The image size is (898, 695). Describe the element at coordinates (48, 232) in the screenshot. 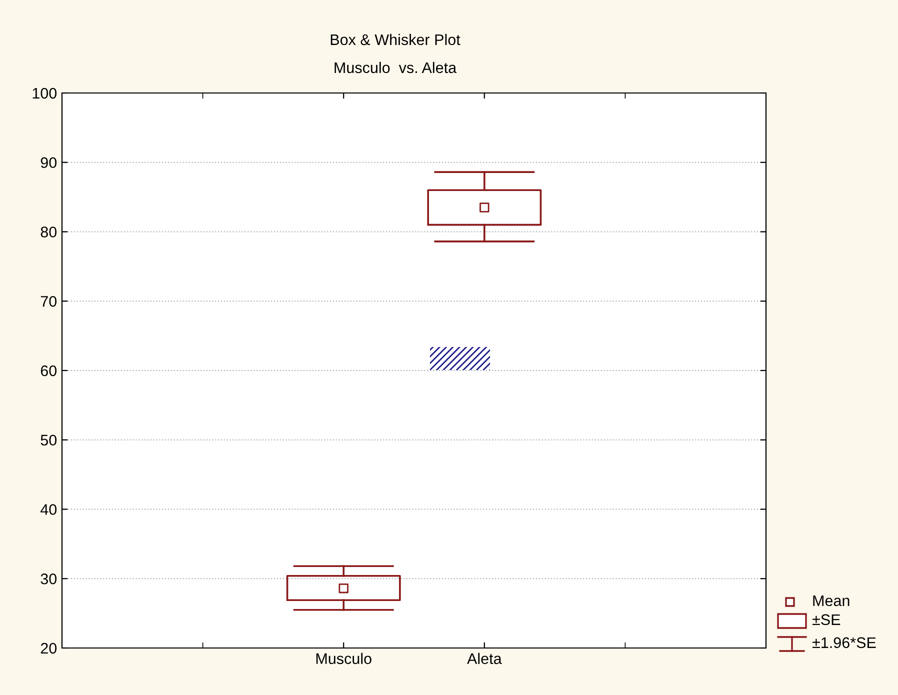

I see `y-tick-label: 80` at that location.